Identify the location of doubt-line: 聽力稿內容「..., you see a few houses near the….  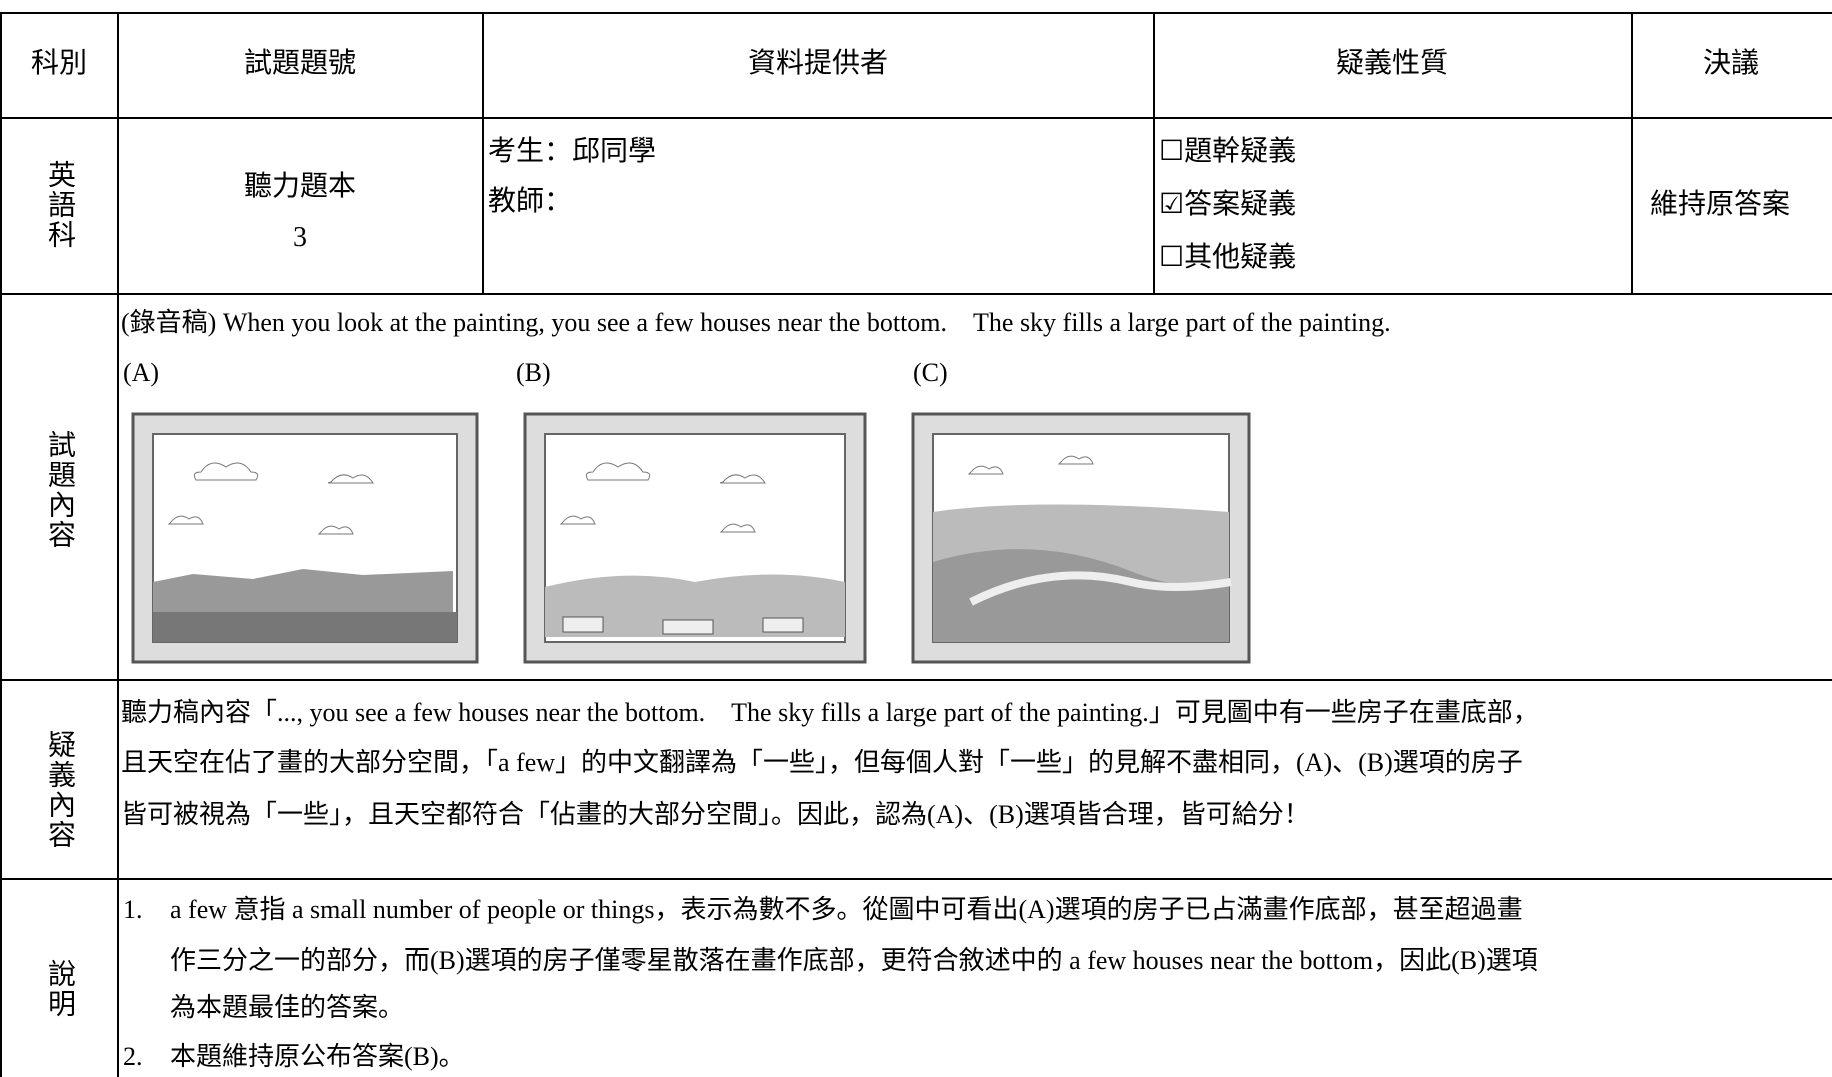
(830, 712).